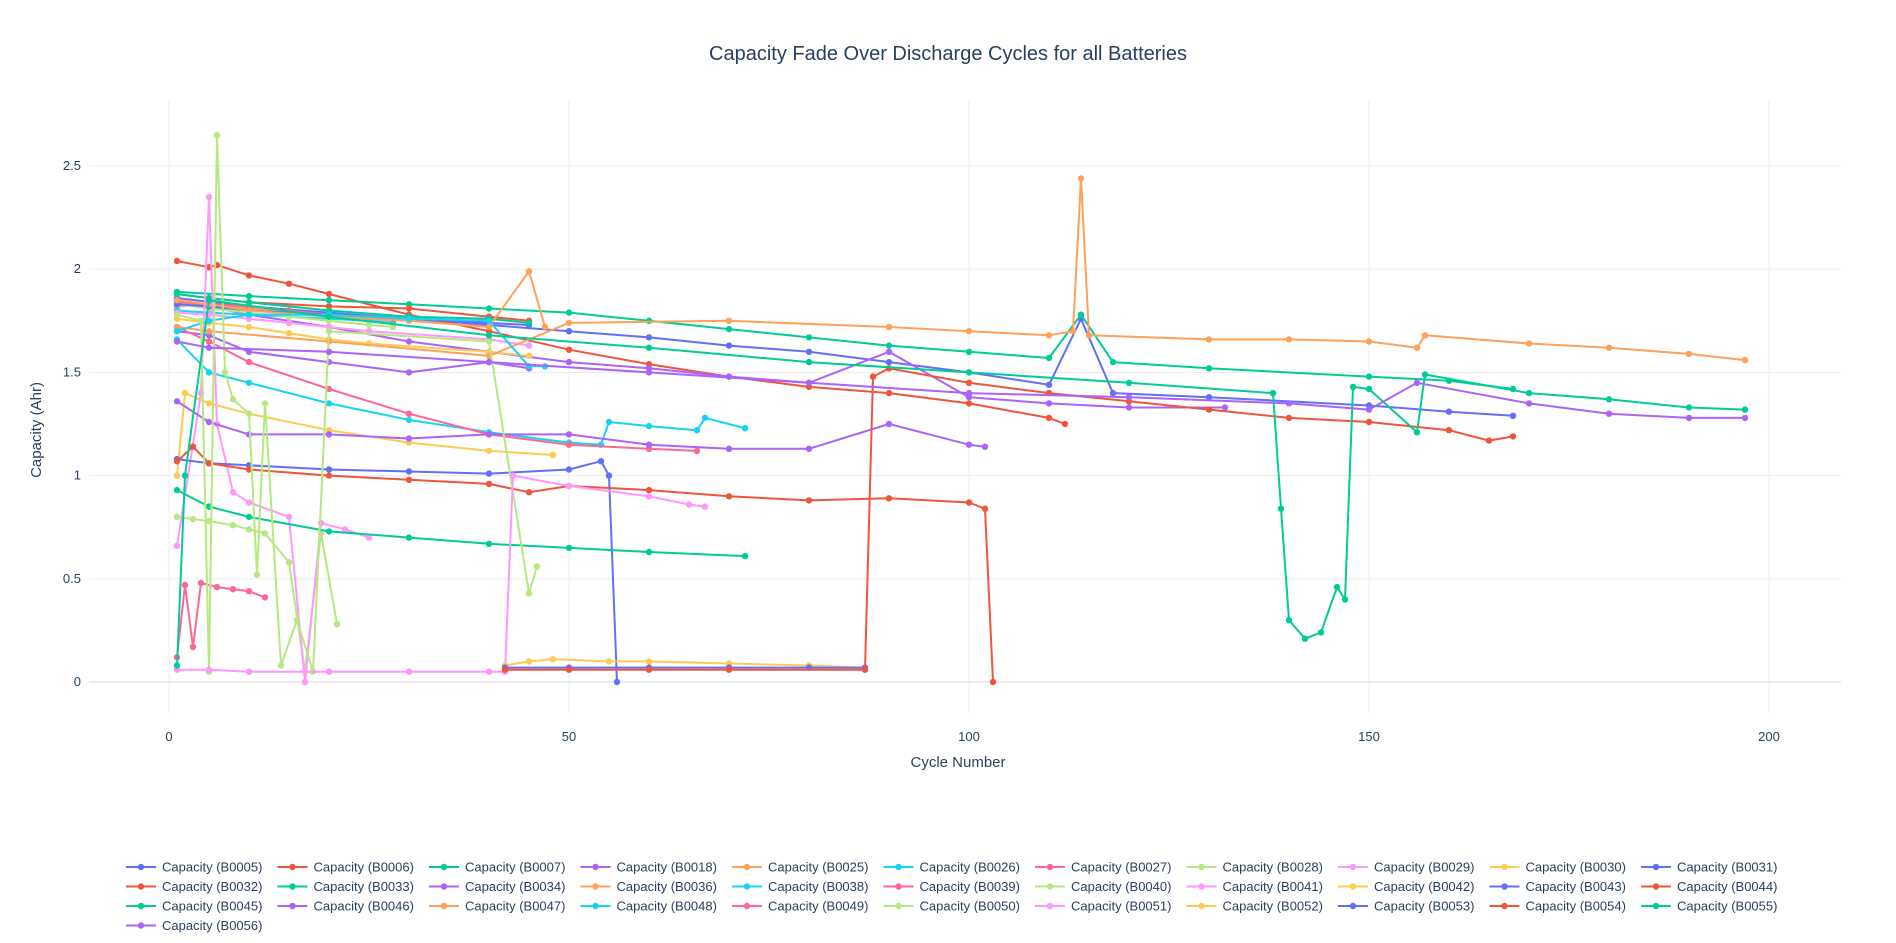 This screenshot has height=943, width=1896. What do you see at coordinates (345, 886) in the screenshot?
I see `legend-item: Capacity (B0033)` at bounding box center [345, 886].